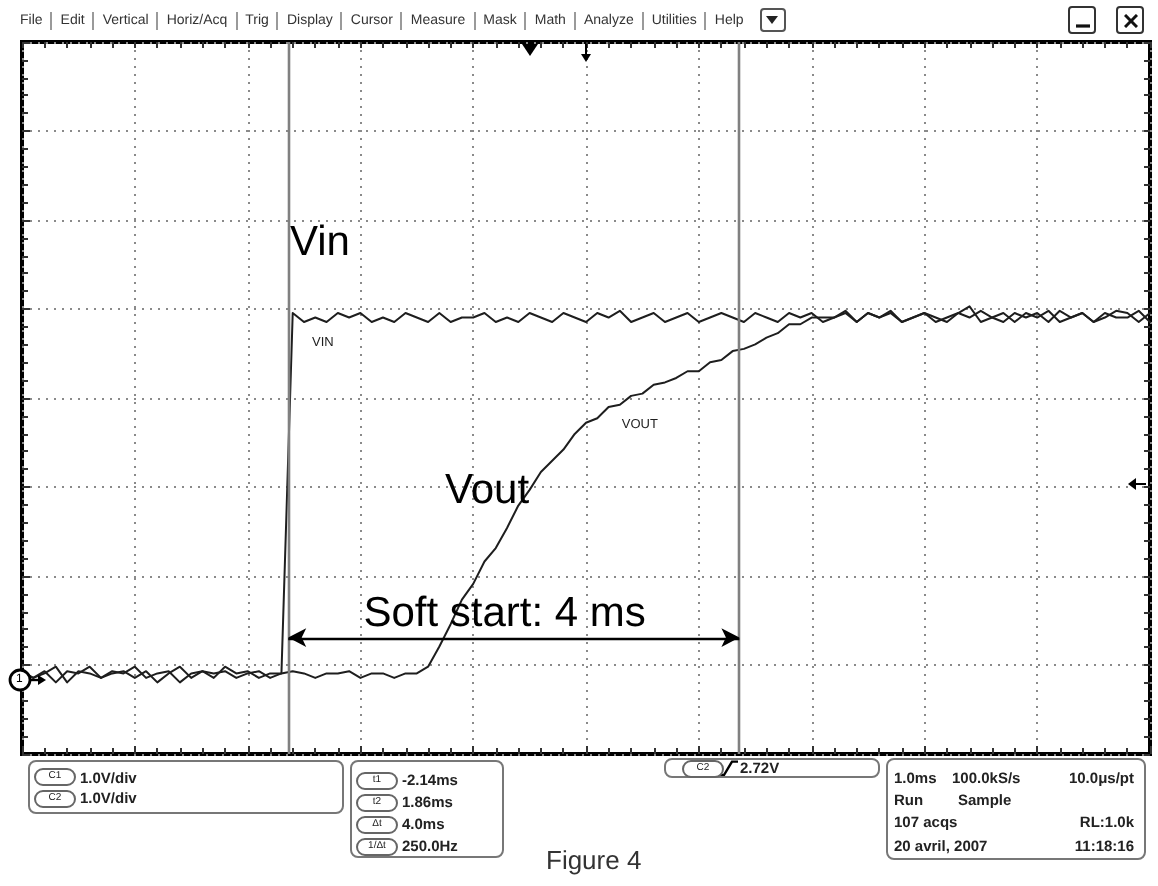 The image size is (1158, 886). Describe the element at coordinates (320, 242) in the screenshot. I see `text: Vin` at that location.